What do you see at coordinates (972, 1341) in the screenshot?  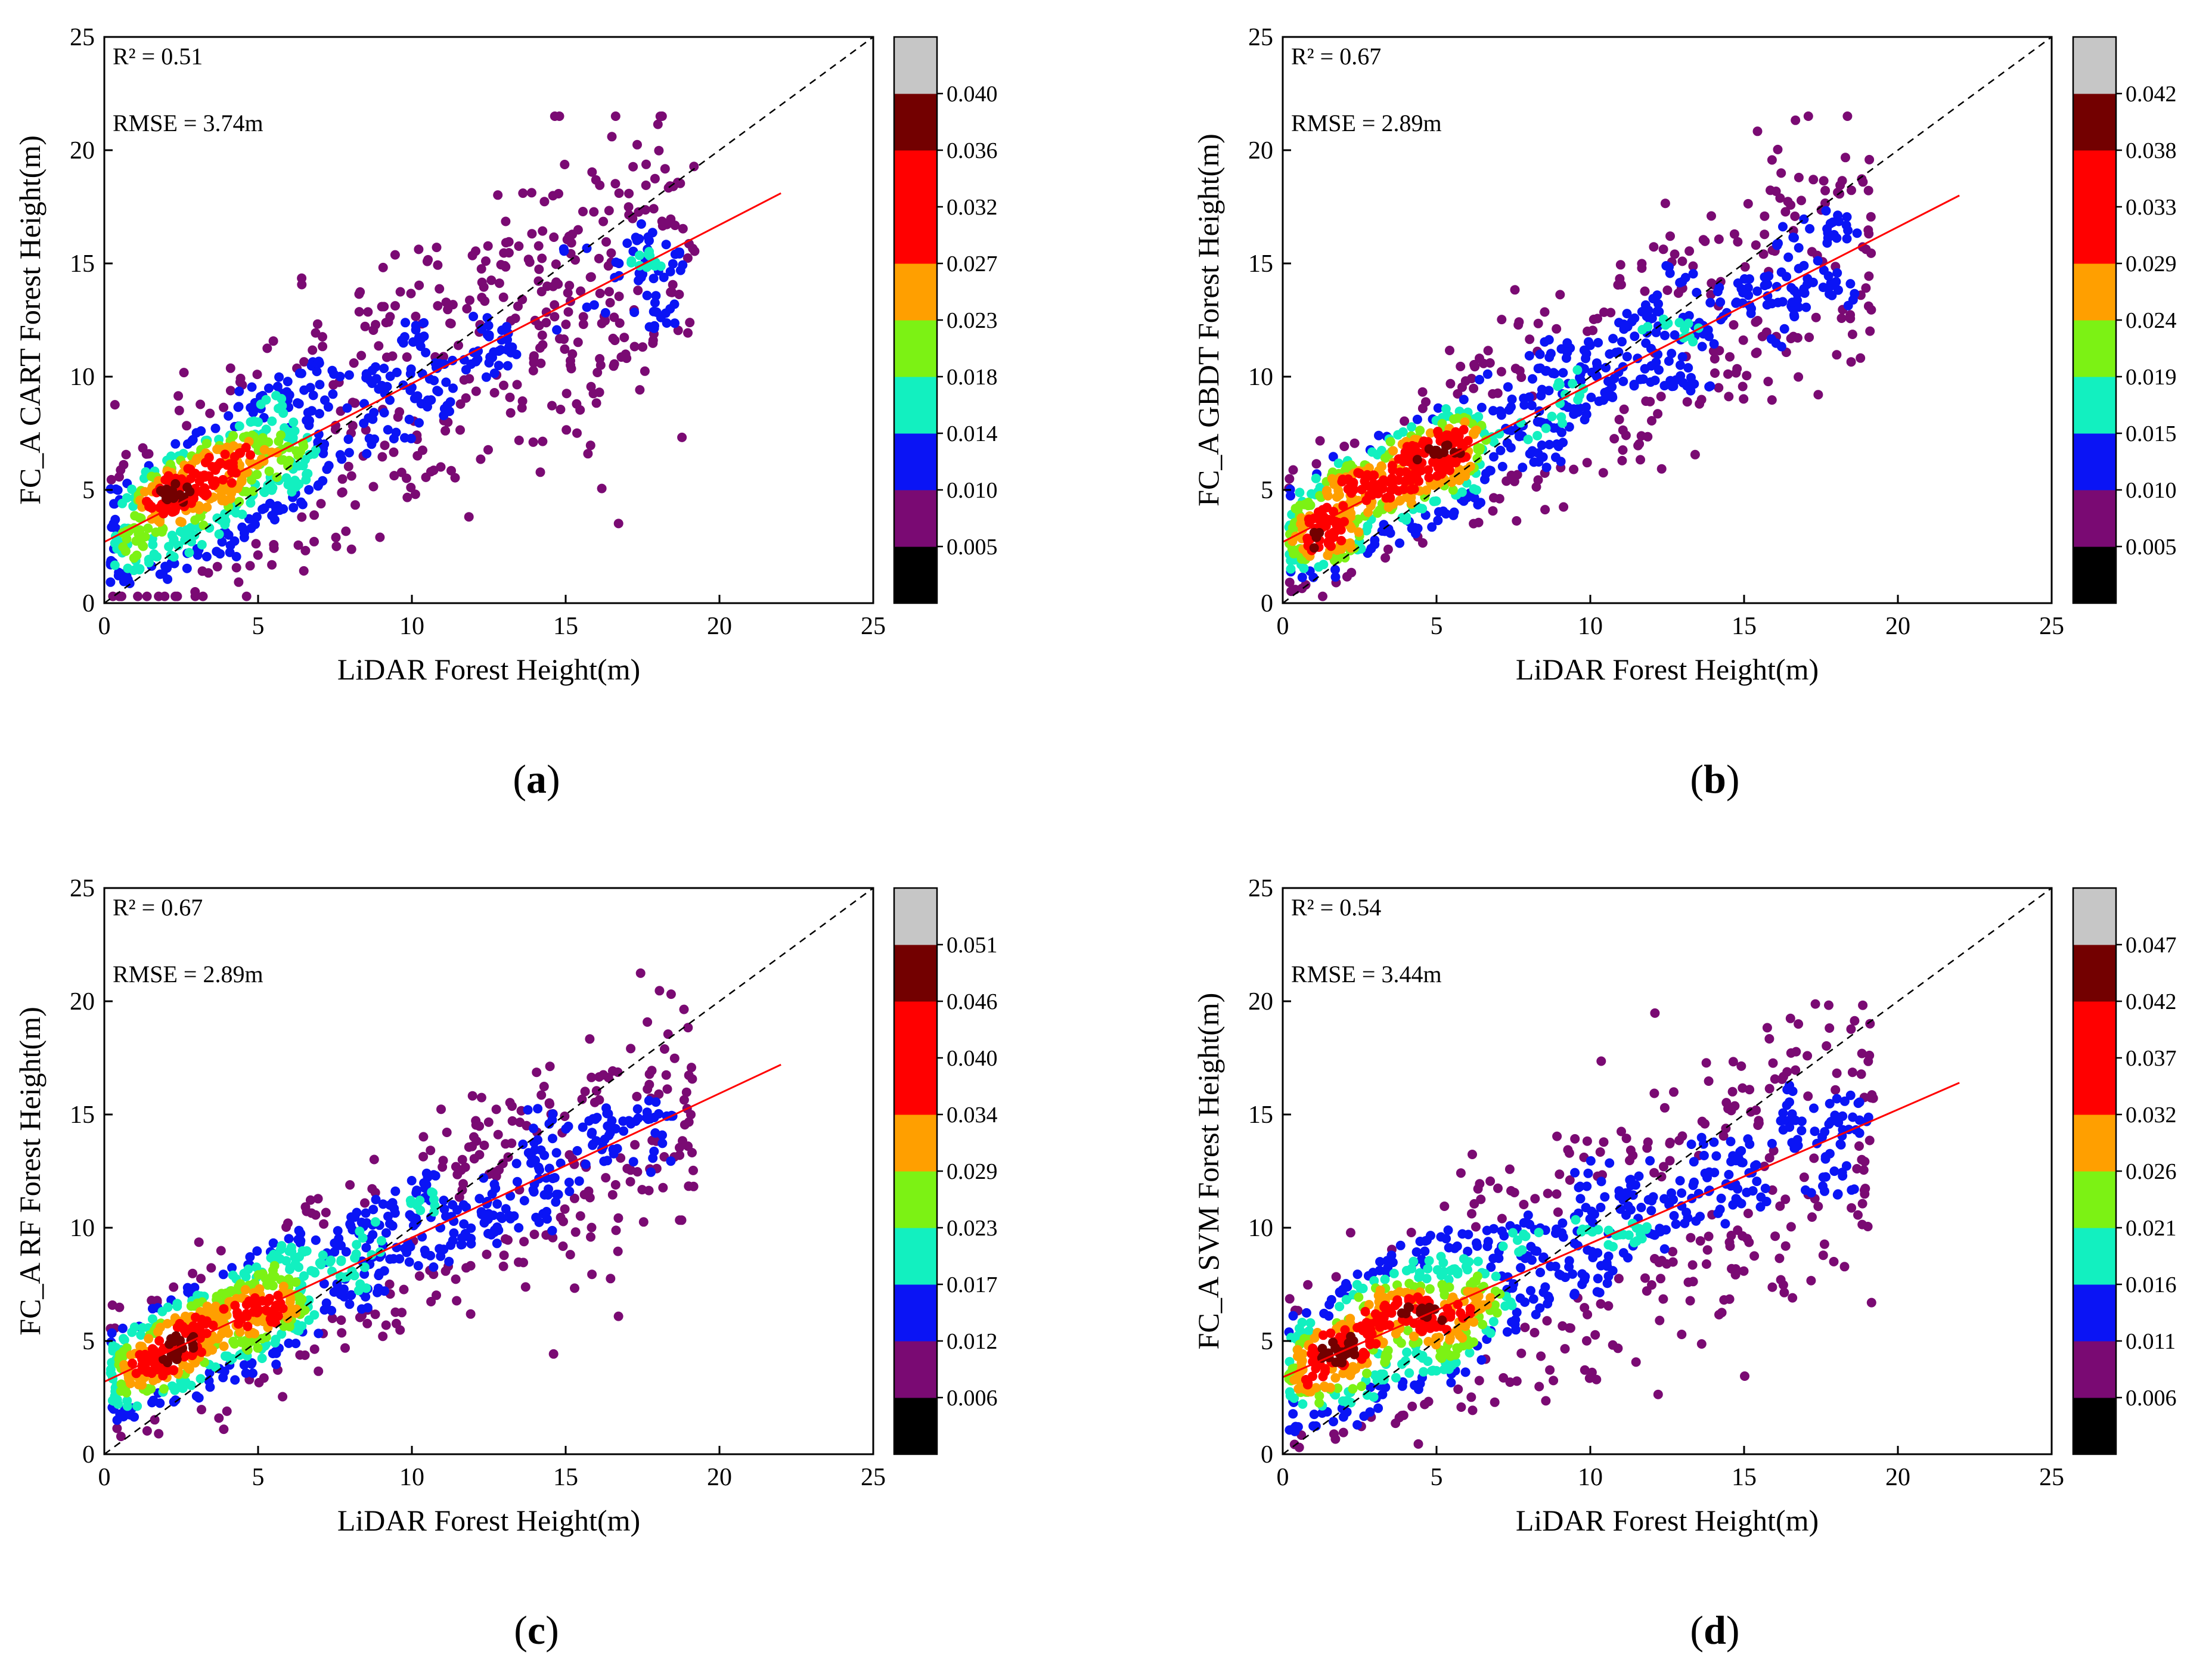 I see `colorbar-tick-label: 0.012` at bounding box center [972, 1341].